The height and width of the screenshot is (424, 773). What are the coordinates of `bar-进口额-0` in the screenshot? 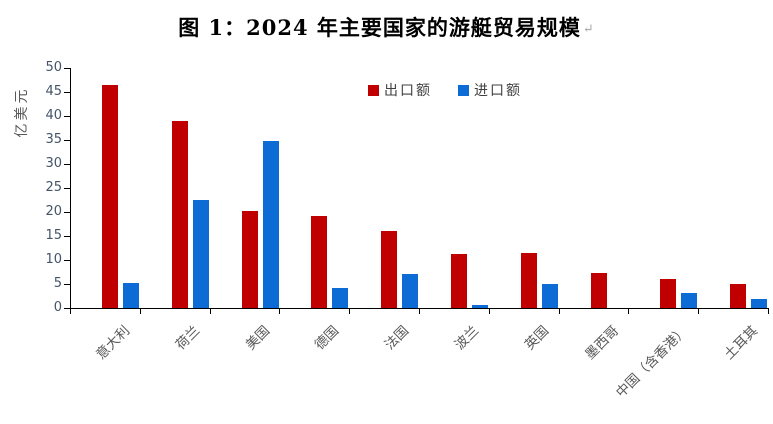 It's located at (131, 295).